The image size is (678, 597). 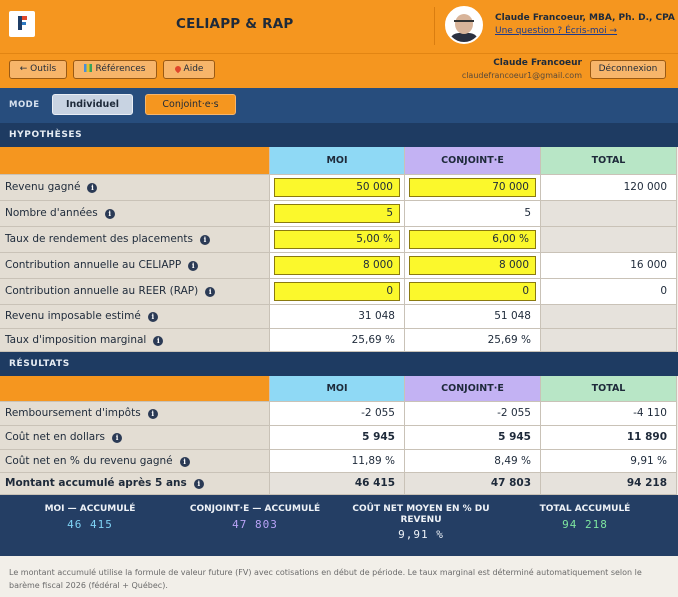 What do you see at coordinates (473, 414) in the screenshot?
I see `remboursement-conjoint: -2 055` at bounding box center [473, 414].